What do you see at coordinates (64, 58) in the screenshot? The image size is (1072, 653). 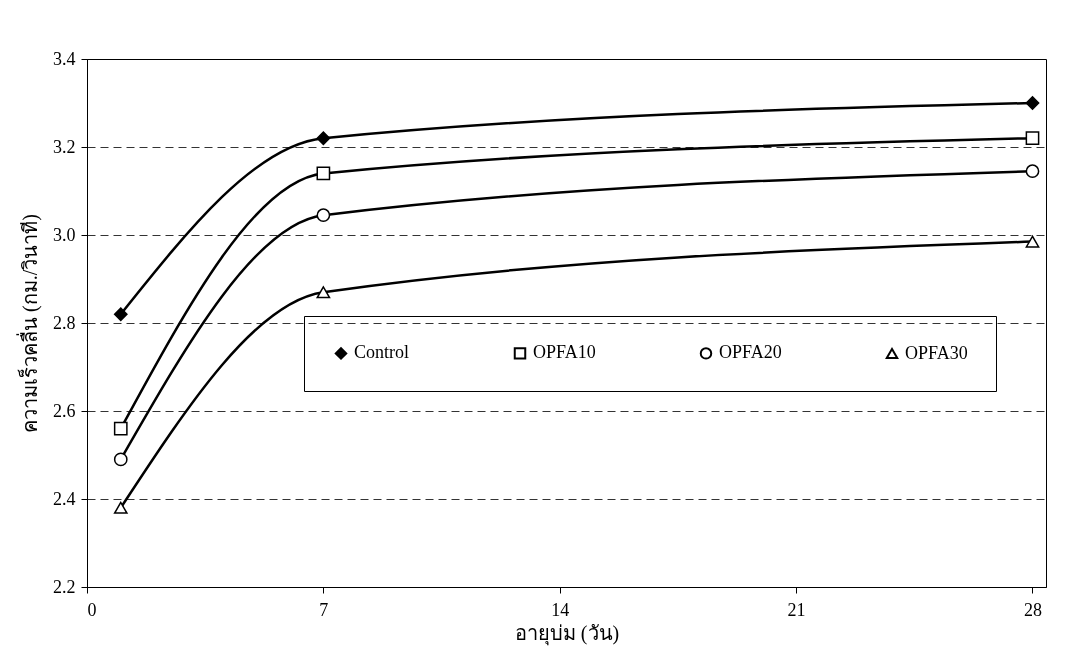 I see `y-tick-label: 3.4` at bounding box center [64, 58].